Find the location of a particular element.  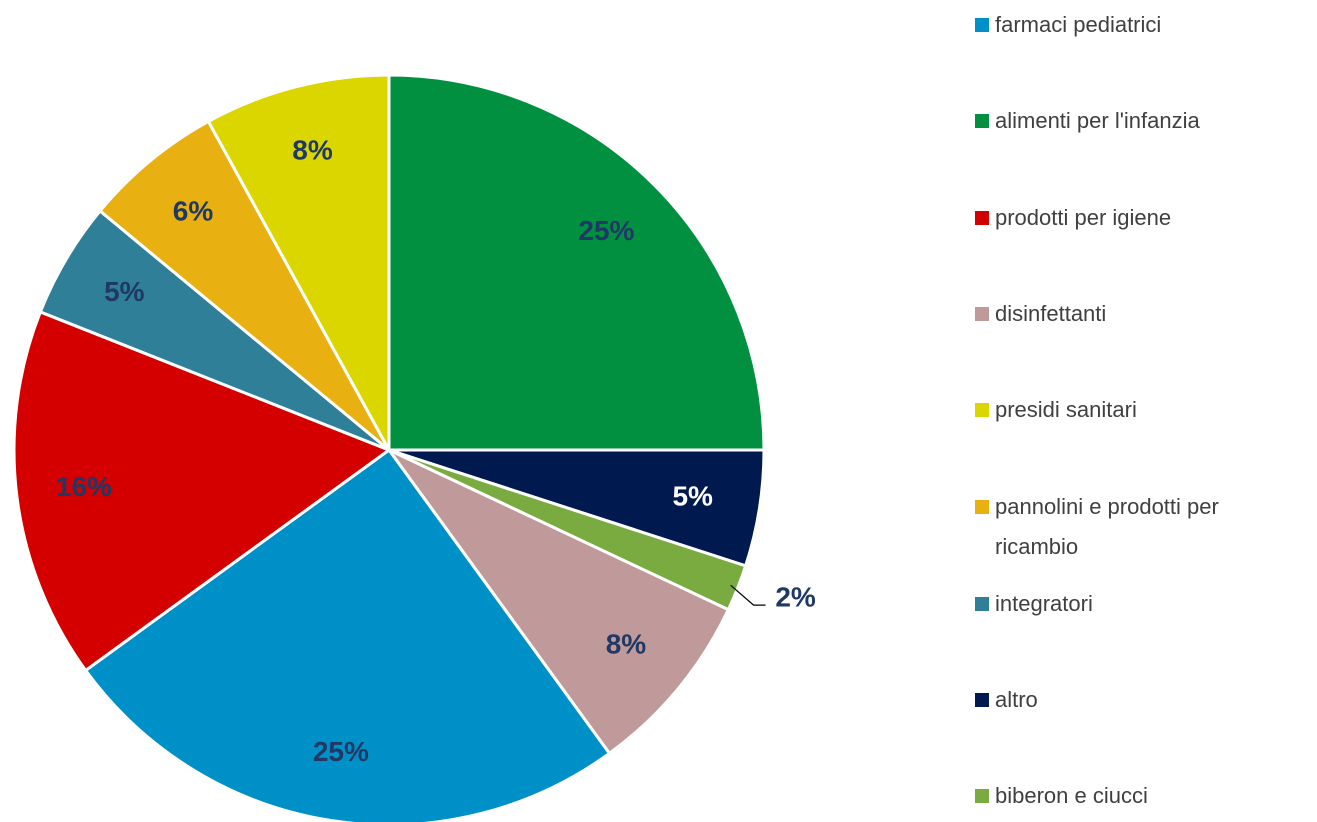

legend-label: presidi sanitari is located at coordinates (1066, 409).